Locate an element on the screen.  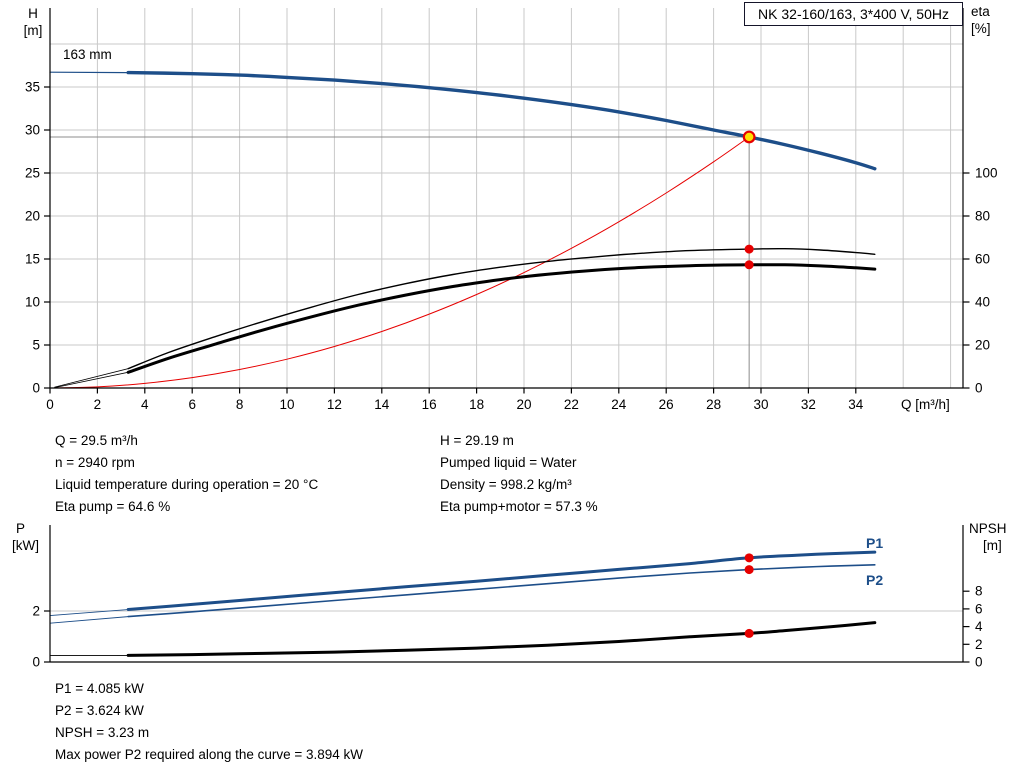
eta-tick-label: 40 is located at coordinates (982, 302).